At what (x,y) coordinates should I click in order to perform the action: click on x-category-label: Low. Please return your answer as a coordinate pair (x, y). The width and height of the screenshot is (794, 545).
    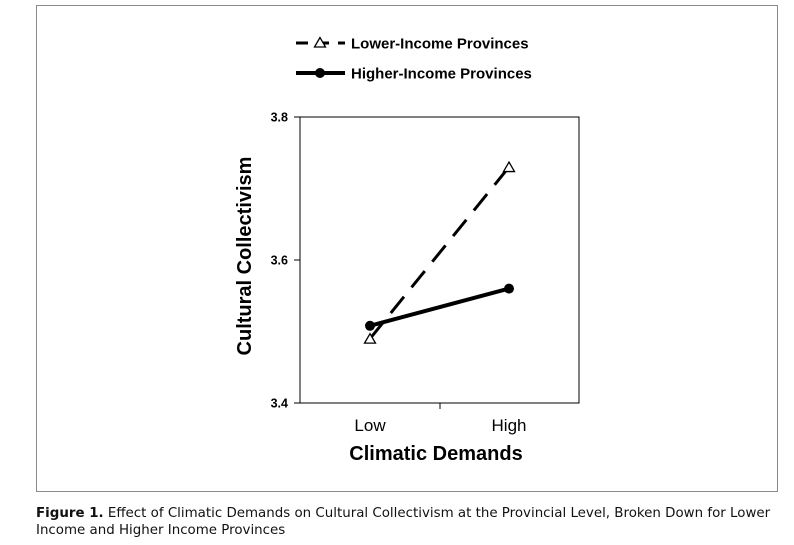
    Looking at the image, I should click on (370, 425).